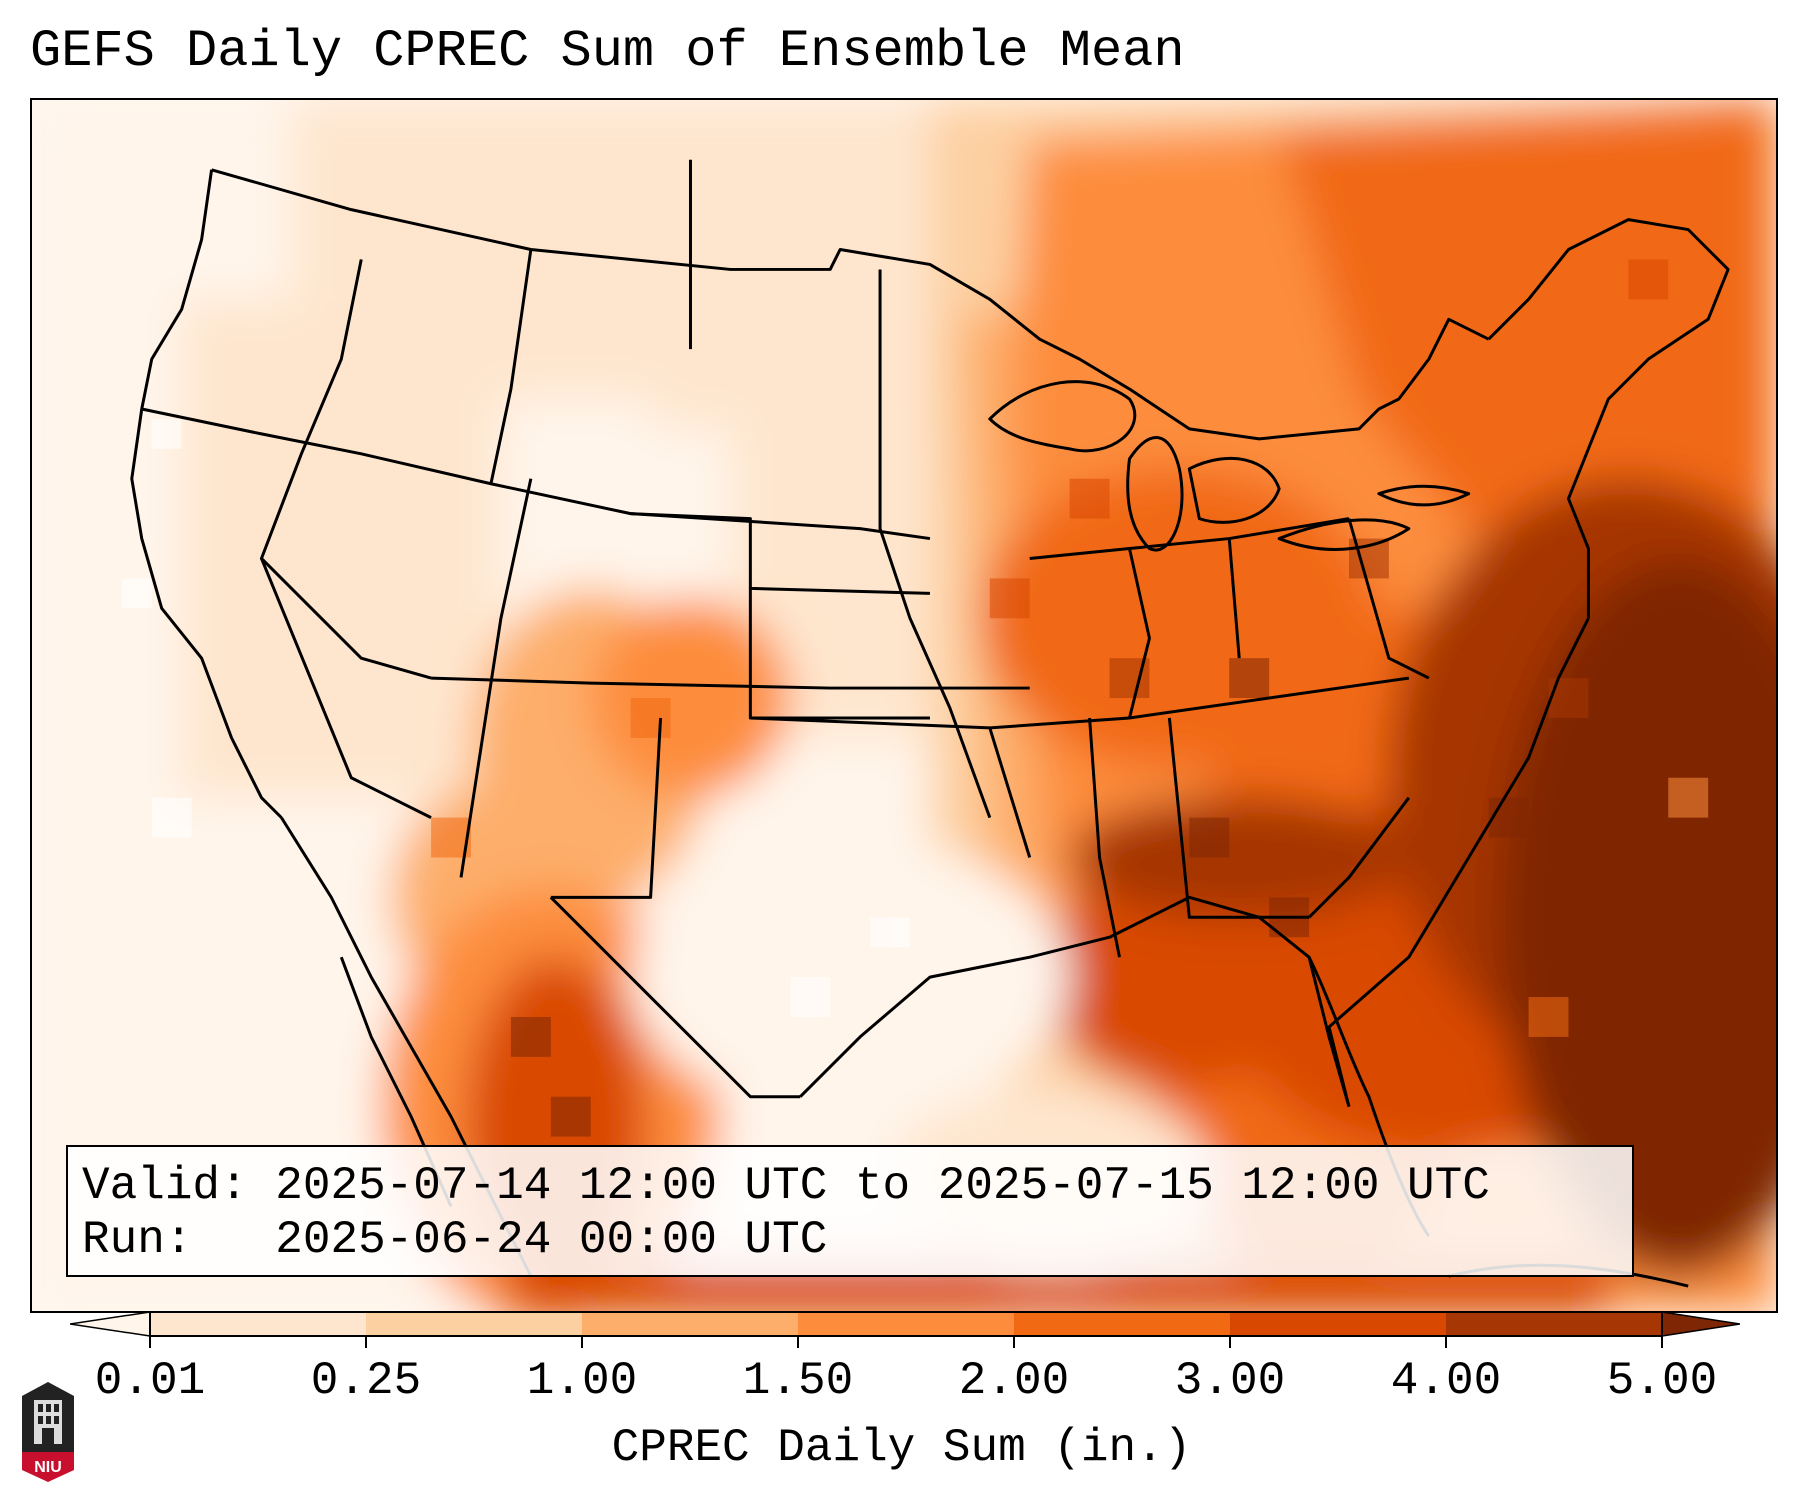  What do you see at coordinates (1230, 1381) in the screenshot?
I see `tick-label: 3.00` at bounding box center [1230, 1381].